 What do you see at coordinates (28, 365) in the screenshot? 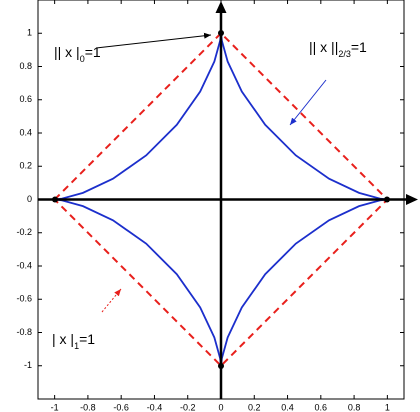
I see `y-tick-label: -1` at bounding box center [28, 365].